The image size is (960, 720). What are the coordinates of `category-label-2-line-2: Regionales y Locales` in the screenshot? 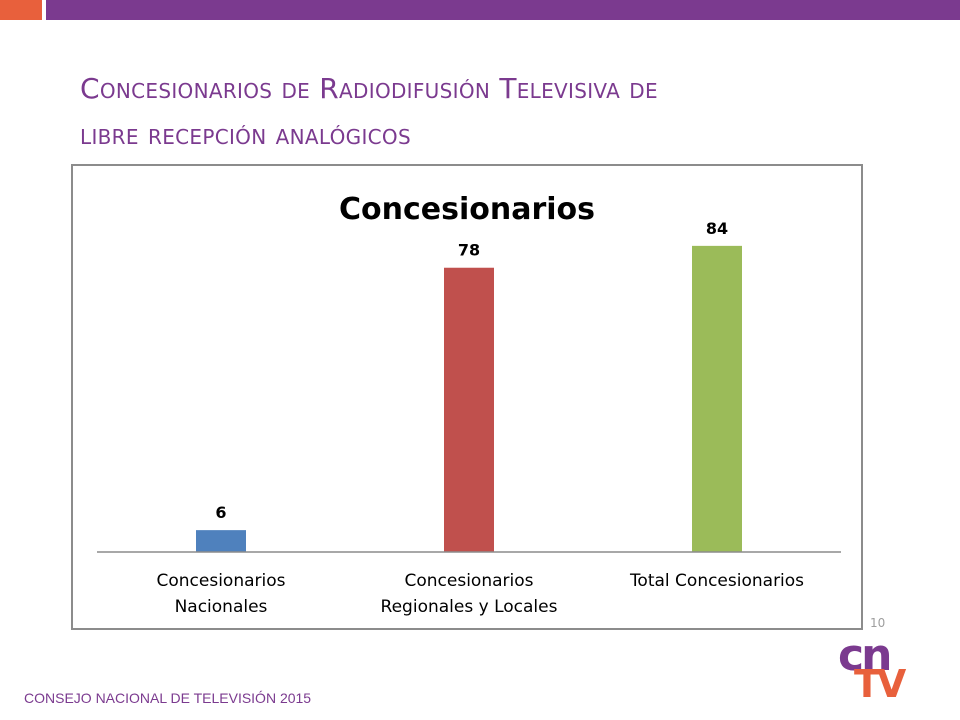 It's located at (469, 607).